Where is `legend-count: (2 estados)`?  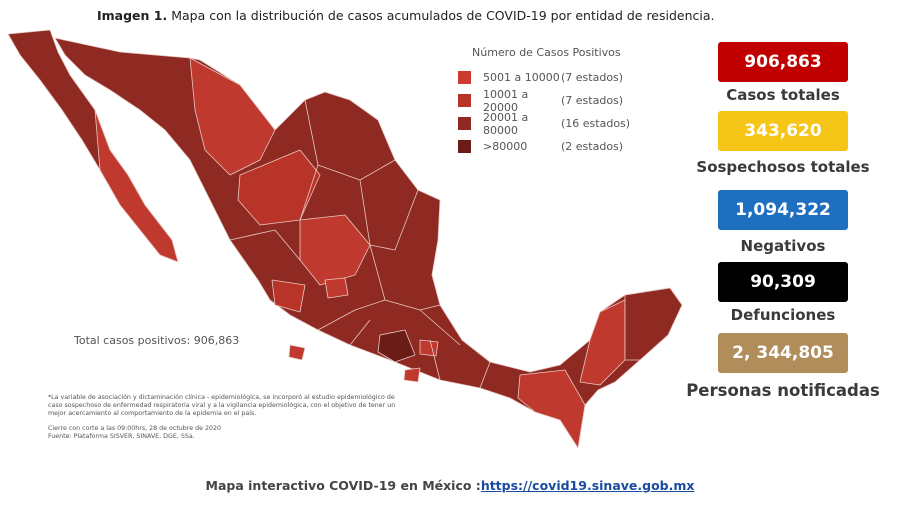 legend-count: (2 estados) is located at coordinates (592, 146).